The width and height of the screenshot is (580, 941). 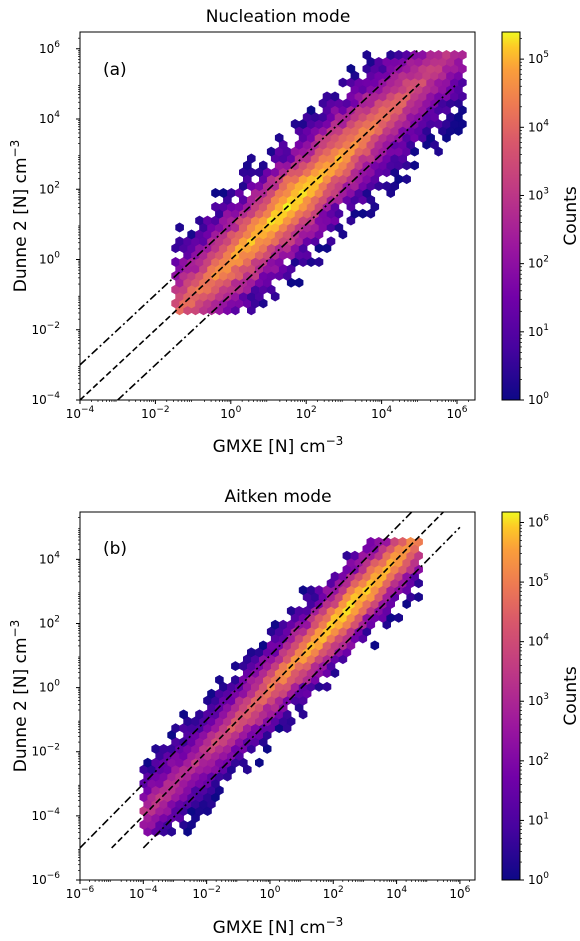 I want to click on y-tick-label: 10⁶, so click(x=49, y=48).